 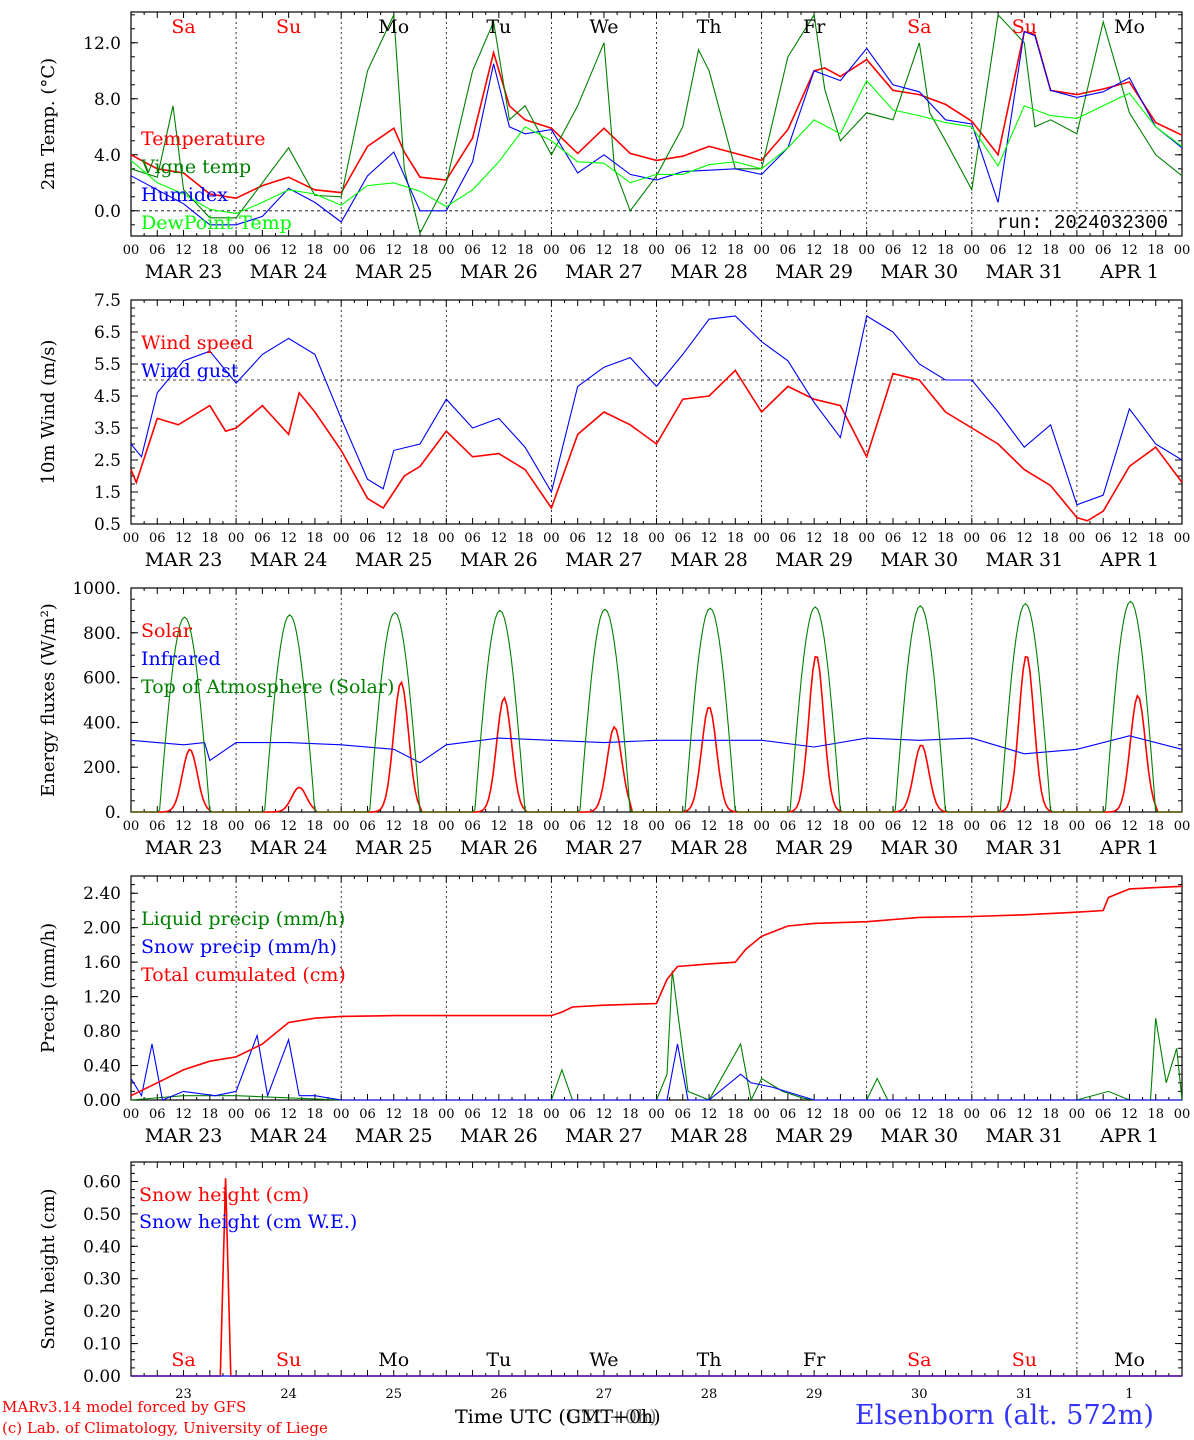 What do you see at coordinates (243, 975) in the screenshot?
I see `legend-entry: Total cumulated (cm)` at bounding box center [243, 975].